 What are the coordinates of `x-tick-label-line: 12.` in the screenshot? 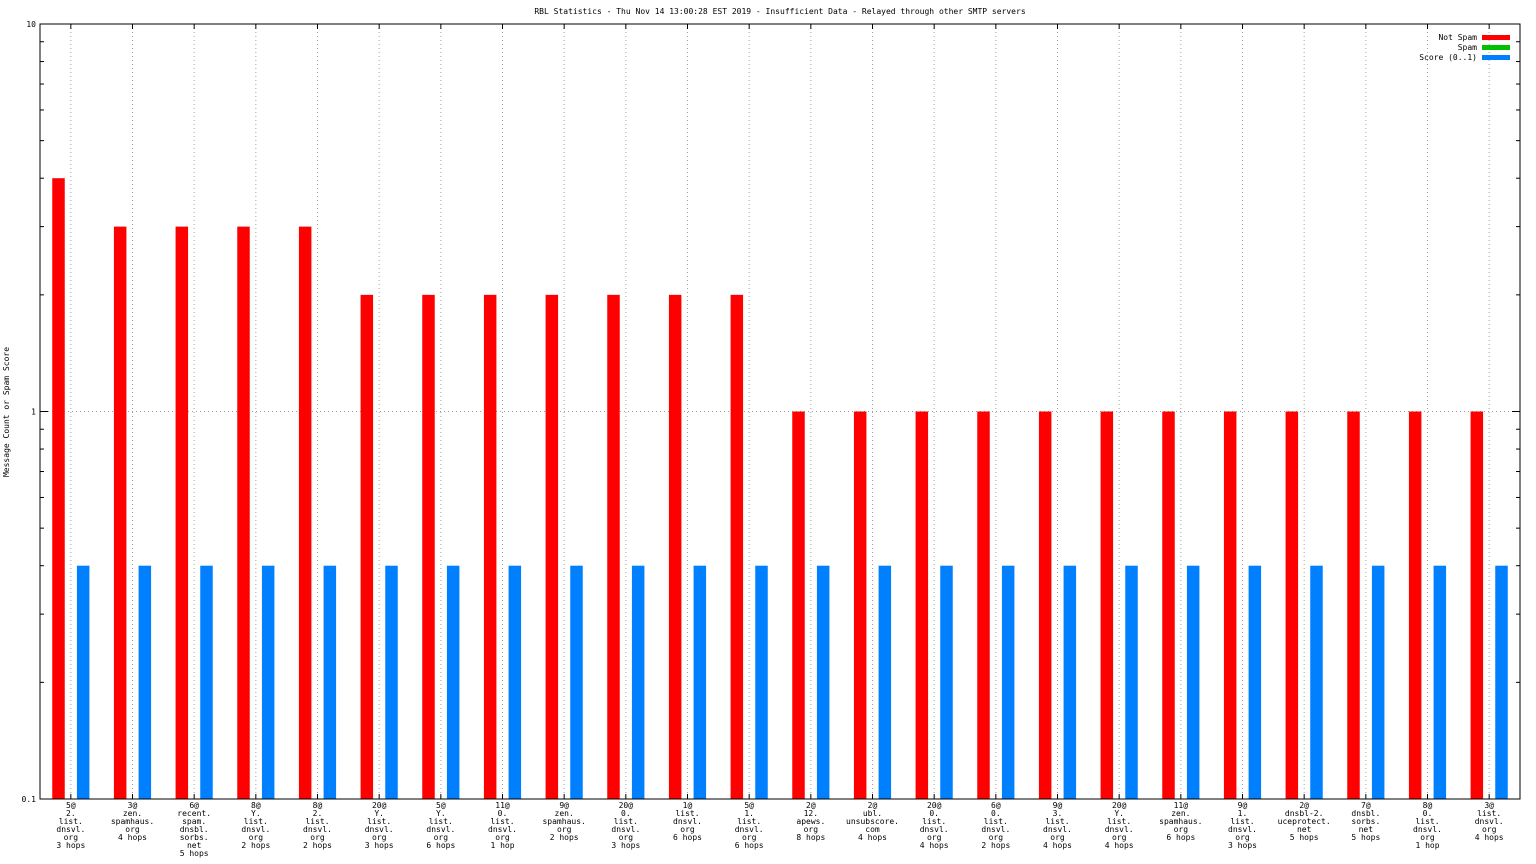 It's located at (811, 813).